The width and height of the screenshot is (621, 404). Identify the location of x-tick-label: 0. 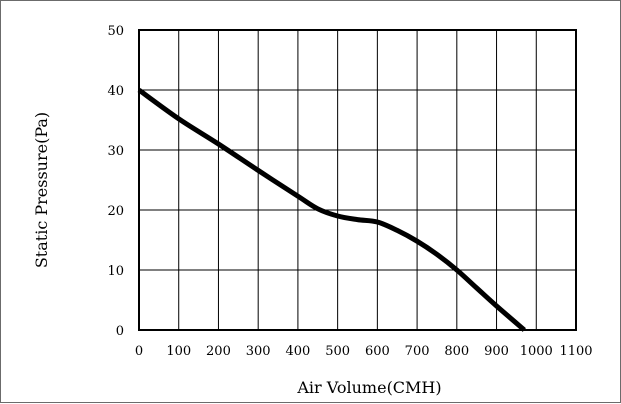
(139, 351).